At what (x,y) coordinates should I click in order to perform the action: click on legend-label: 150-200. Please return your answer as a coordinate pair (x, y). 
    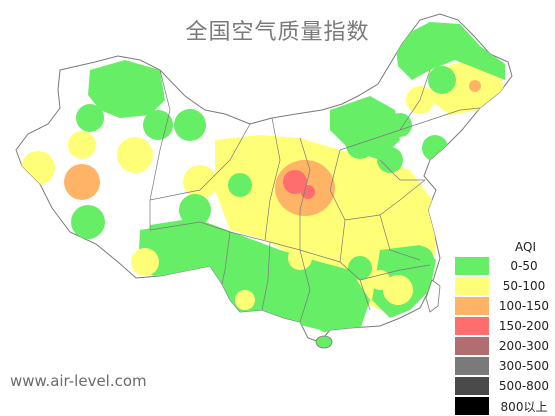
    Looking at the image, I should click on (524, 326).